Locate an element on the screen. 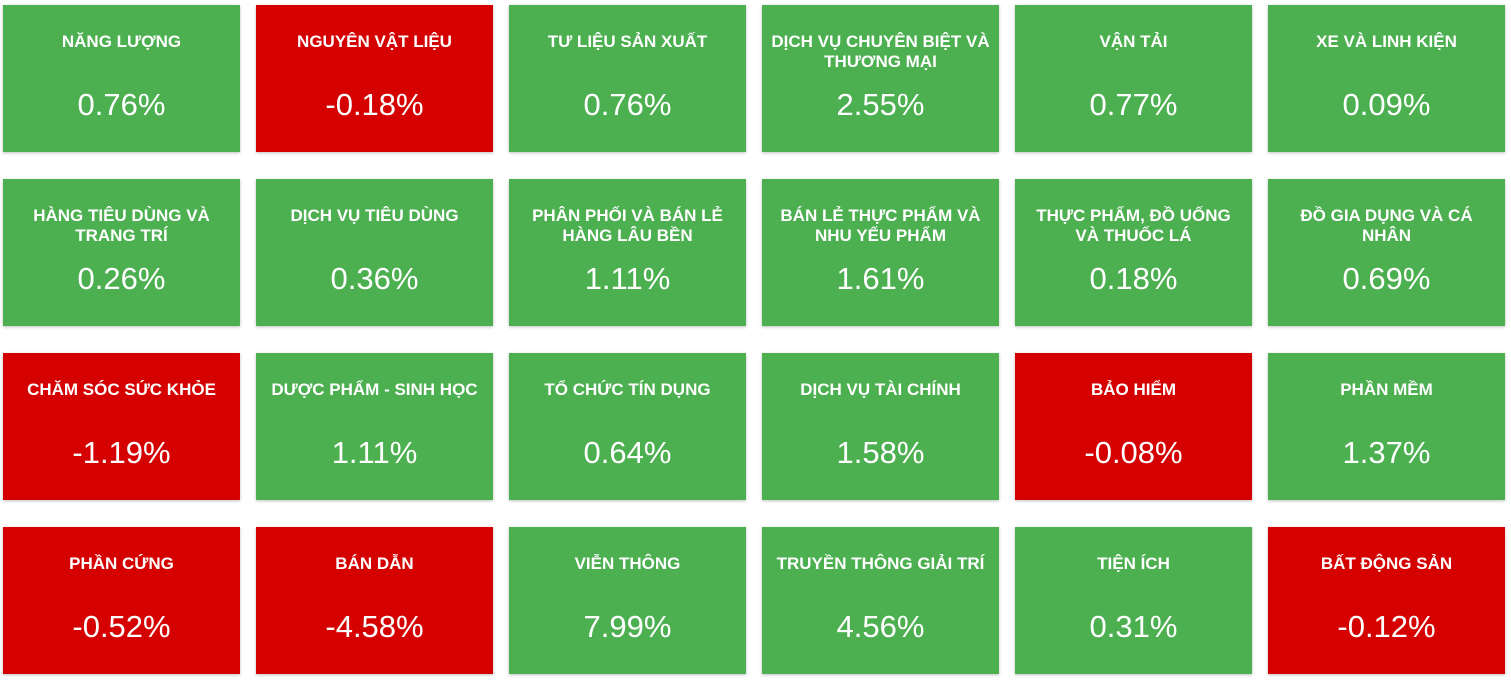 The width and height of the screenshot is (1511, 683). sector-name: NGUYÊN VẬT LIỆU is located at coordinates (374, 41).